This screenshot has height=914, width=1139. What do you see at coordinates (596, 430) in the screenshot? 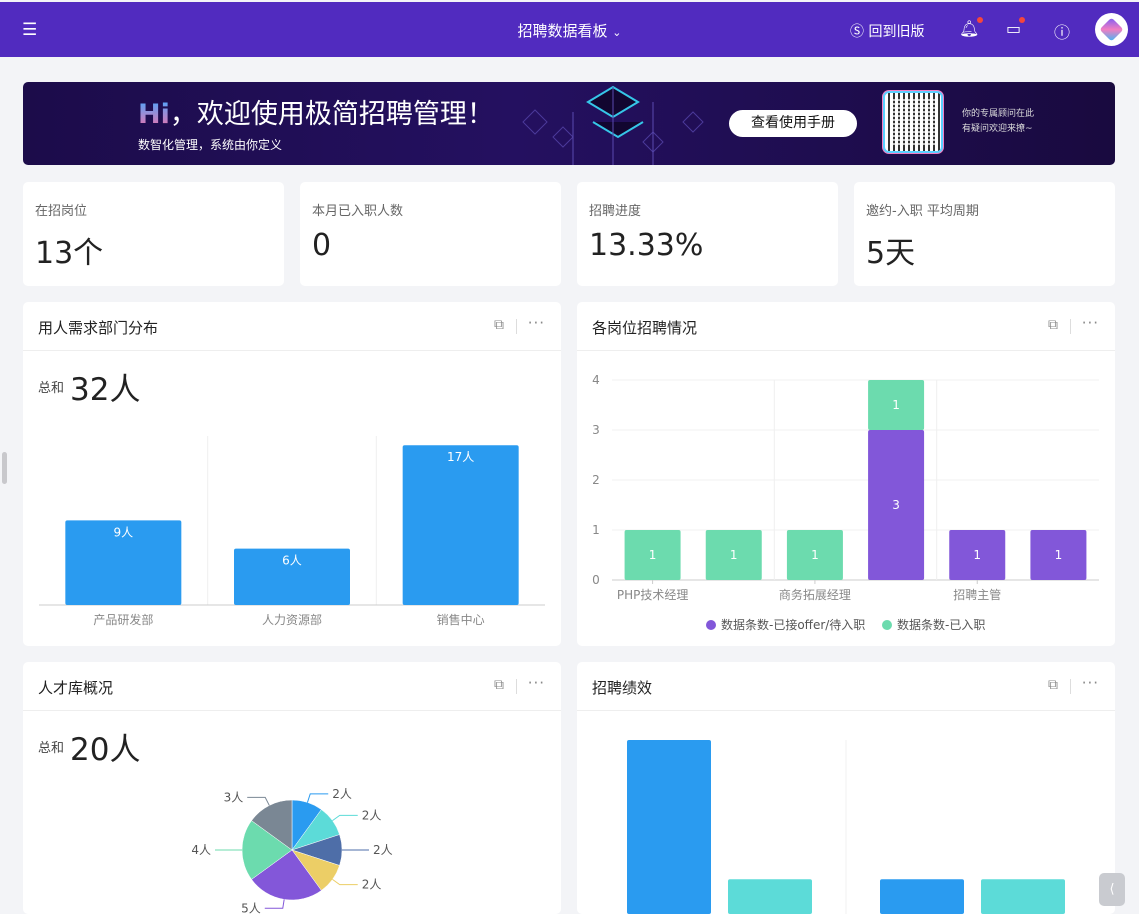
I see `y-tick-label: 3` at bounding box center [596, 430].